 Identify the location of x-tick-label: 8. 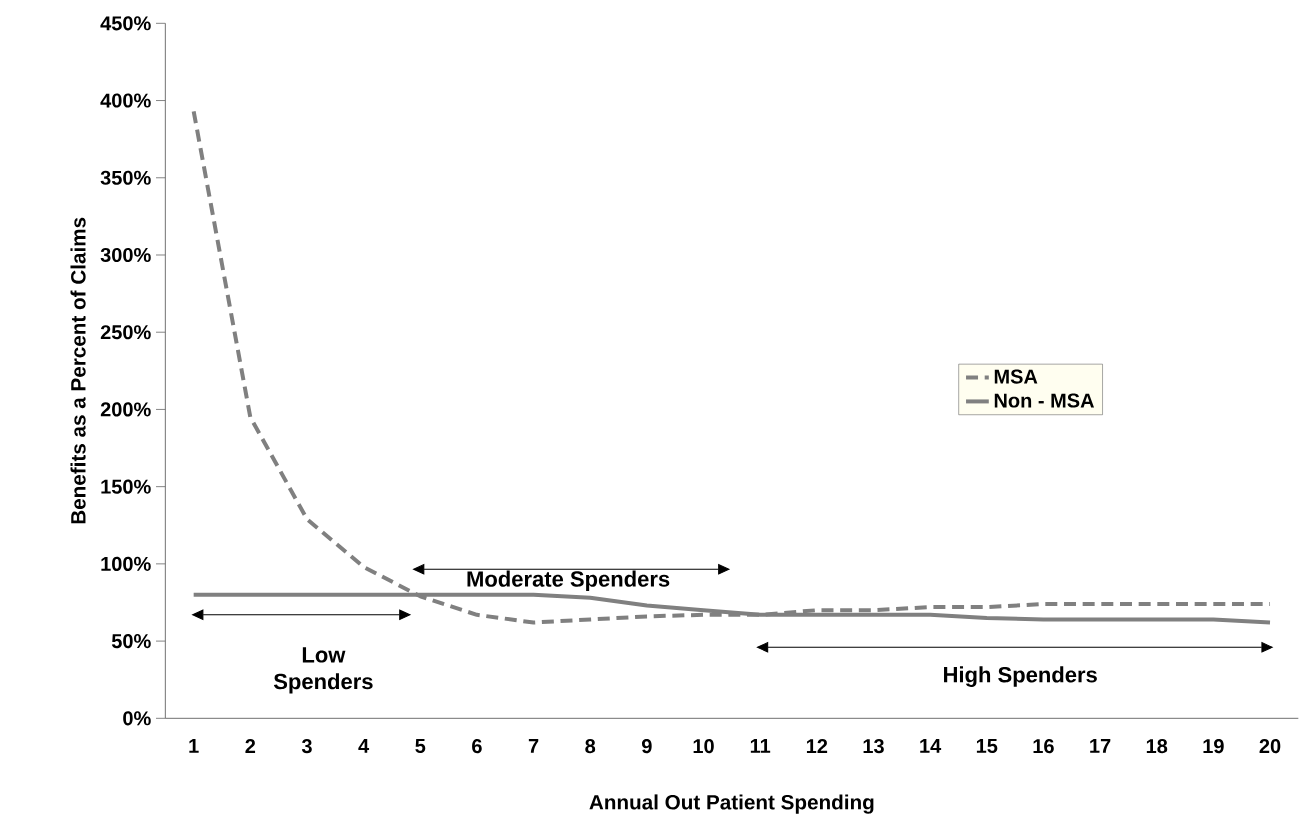
(590, 746).